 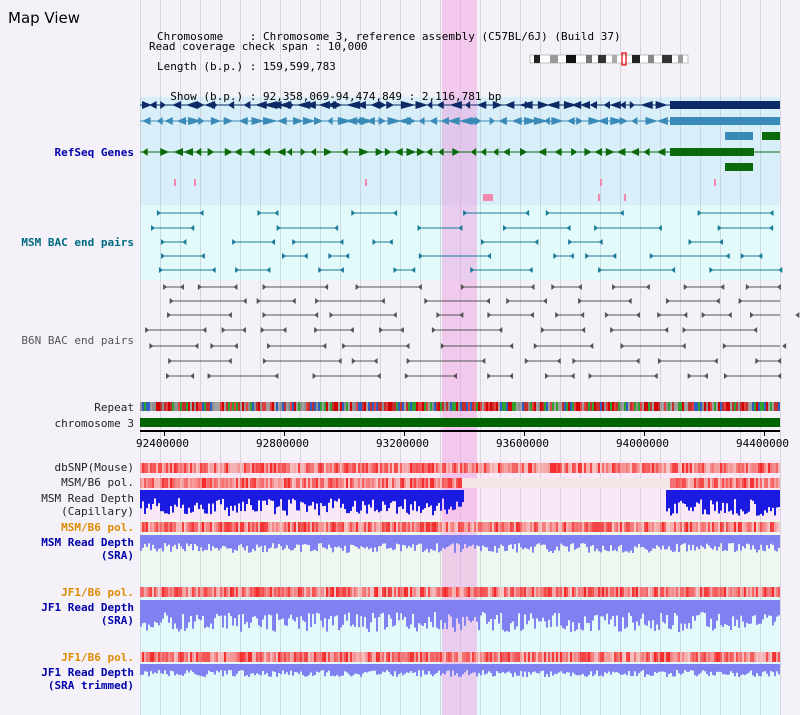 I want to click on repeat-track, so click(x=460, y=407).